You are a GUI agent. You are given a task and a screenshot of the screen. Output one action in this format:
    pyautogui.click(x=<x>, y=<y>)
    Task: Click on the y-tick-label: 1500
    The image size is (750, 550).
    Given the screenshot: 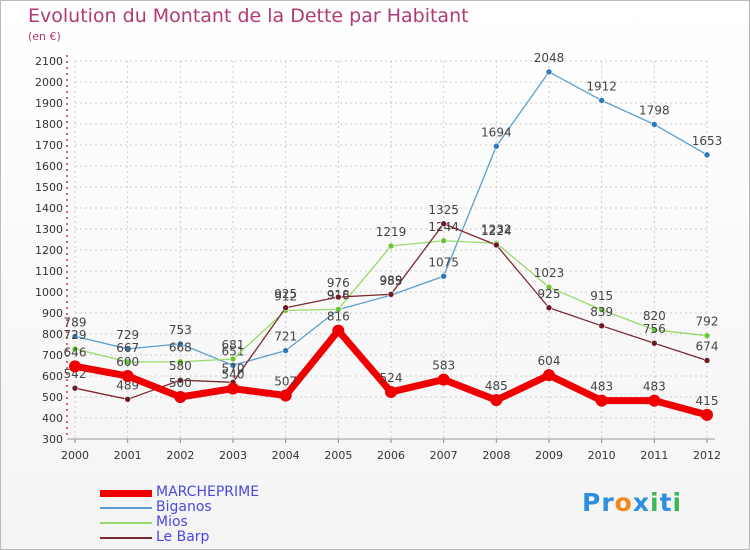 What is the action you would take?
    pyautogui.click(x=49, y=187)
    